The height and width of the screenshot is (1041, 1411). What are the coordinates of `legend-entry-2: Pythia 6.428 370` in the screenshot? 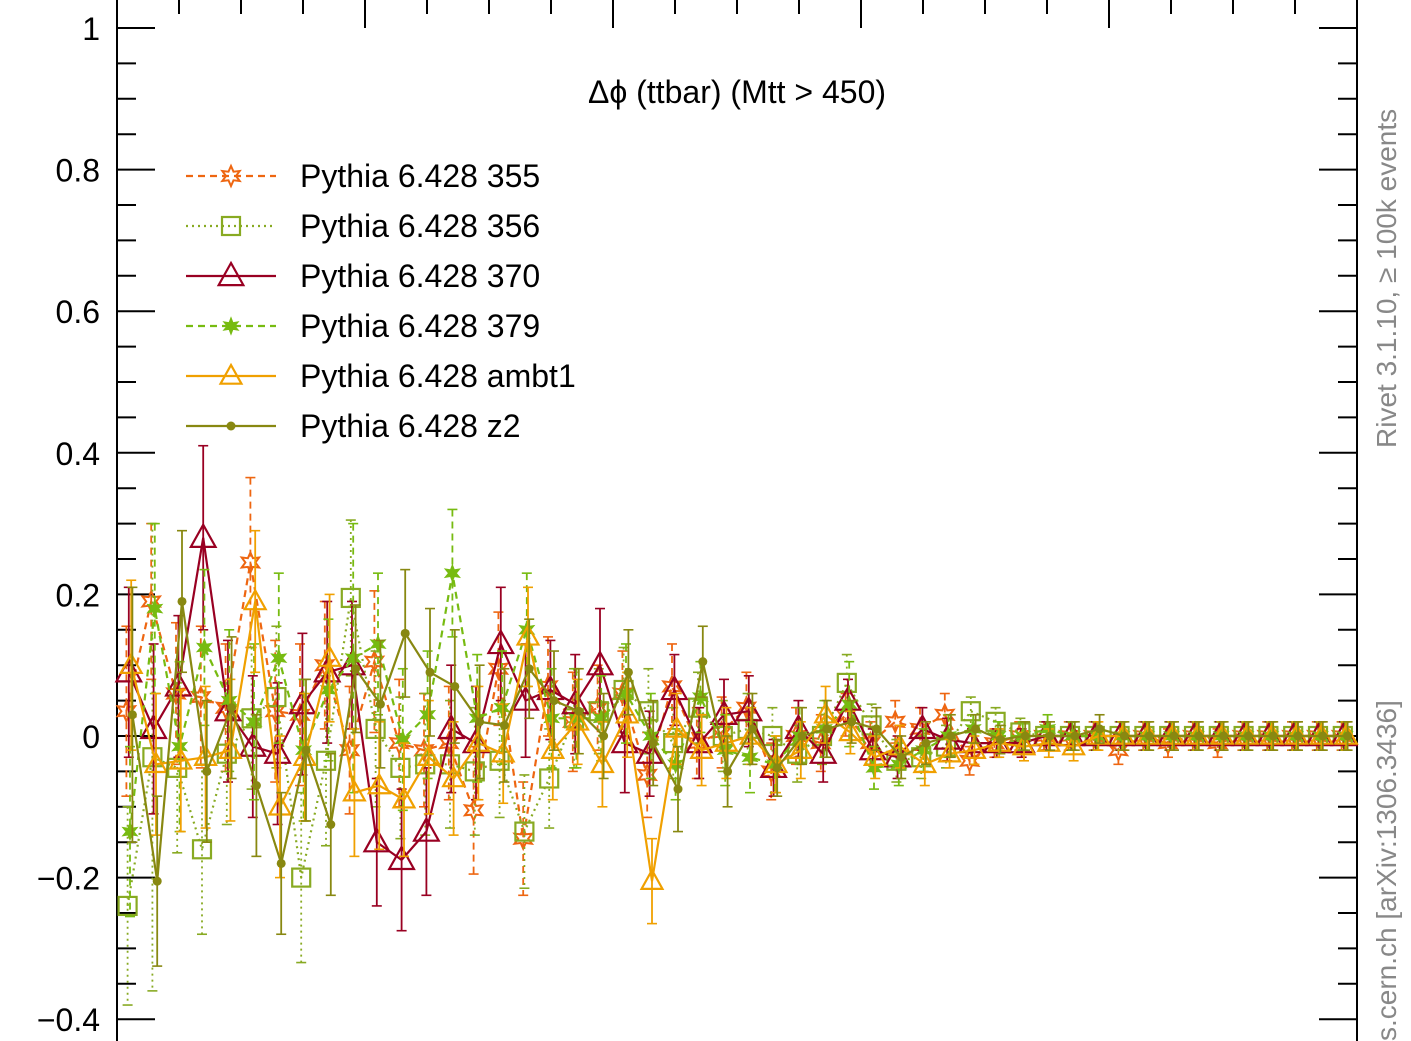 It's located at (363, 276).